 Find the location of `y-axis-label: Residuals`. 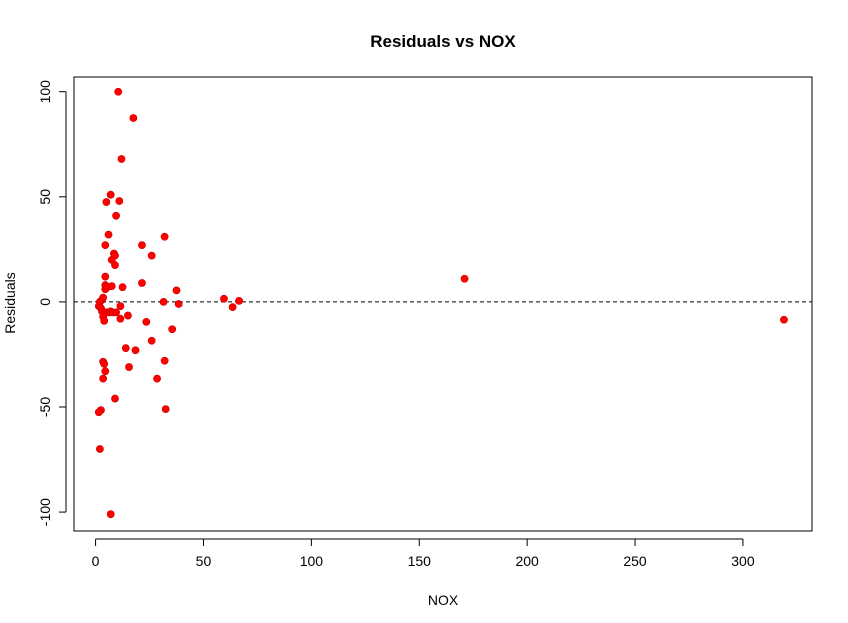

y-axis-label: Residuals is located at coordinates (10, 302).